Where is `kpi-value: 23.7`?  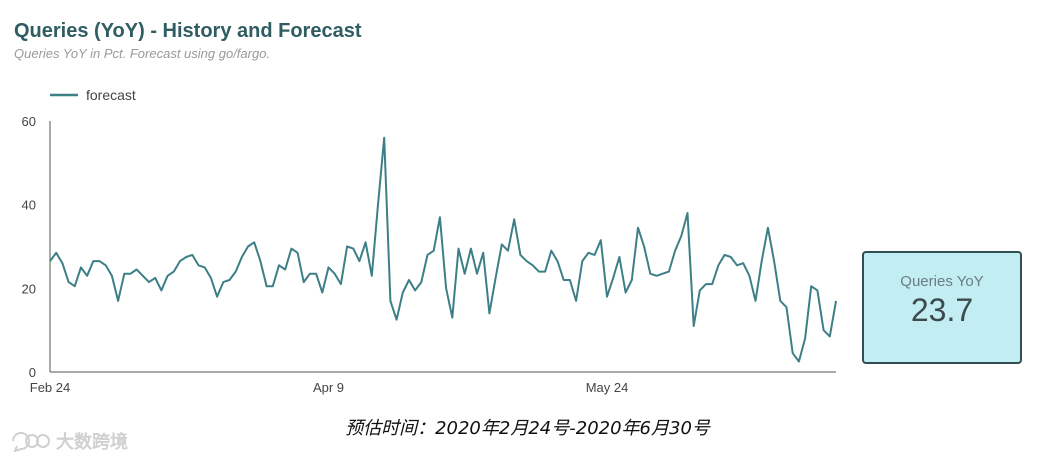 kpi-value: 23.7 is located at coordinates (942, 310).